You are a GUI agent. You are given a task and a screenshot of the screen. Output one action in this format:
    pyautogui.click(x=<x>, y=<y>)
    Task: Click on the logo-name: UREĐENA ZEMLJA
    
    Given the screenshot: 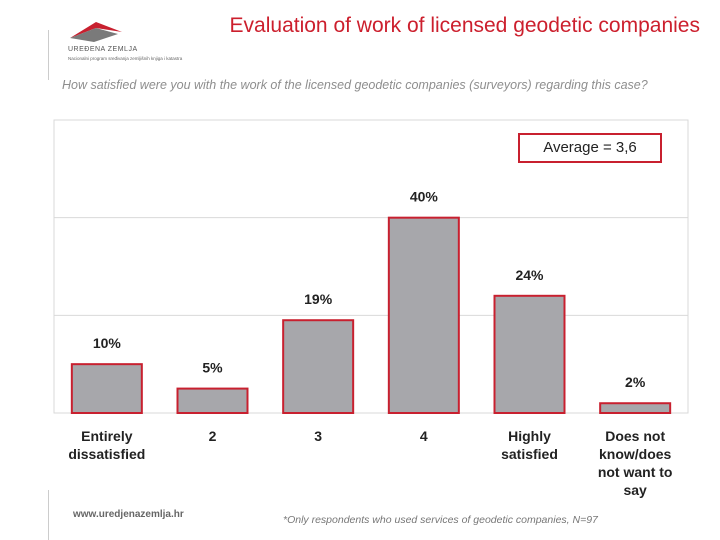 What is the action you would take?
    pyautogui.click(x=103, y=49)
    